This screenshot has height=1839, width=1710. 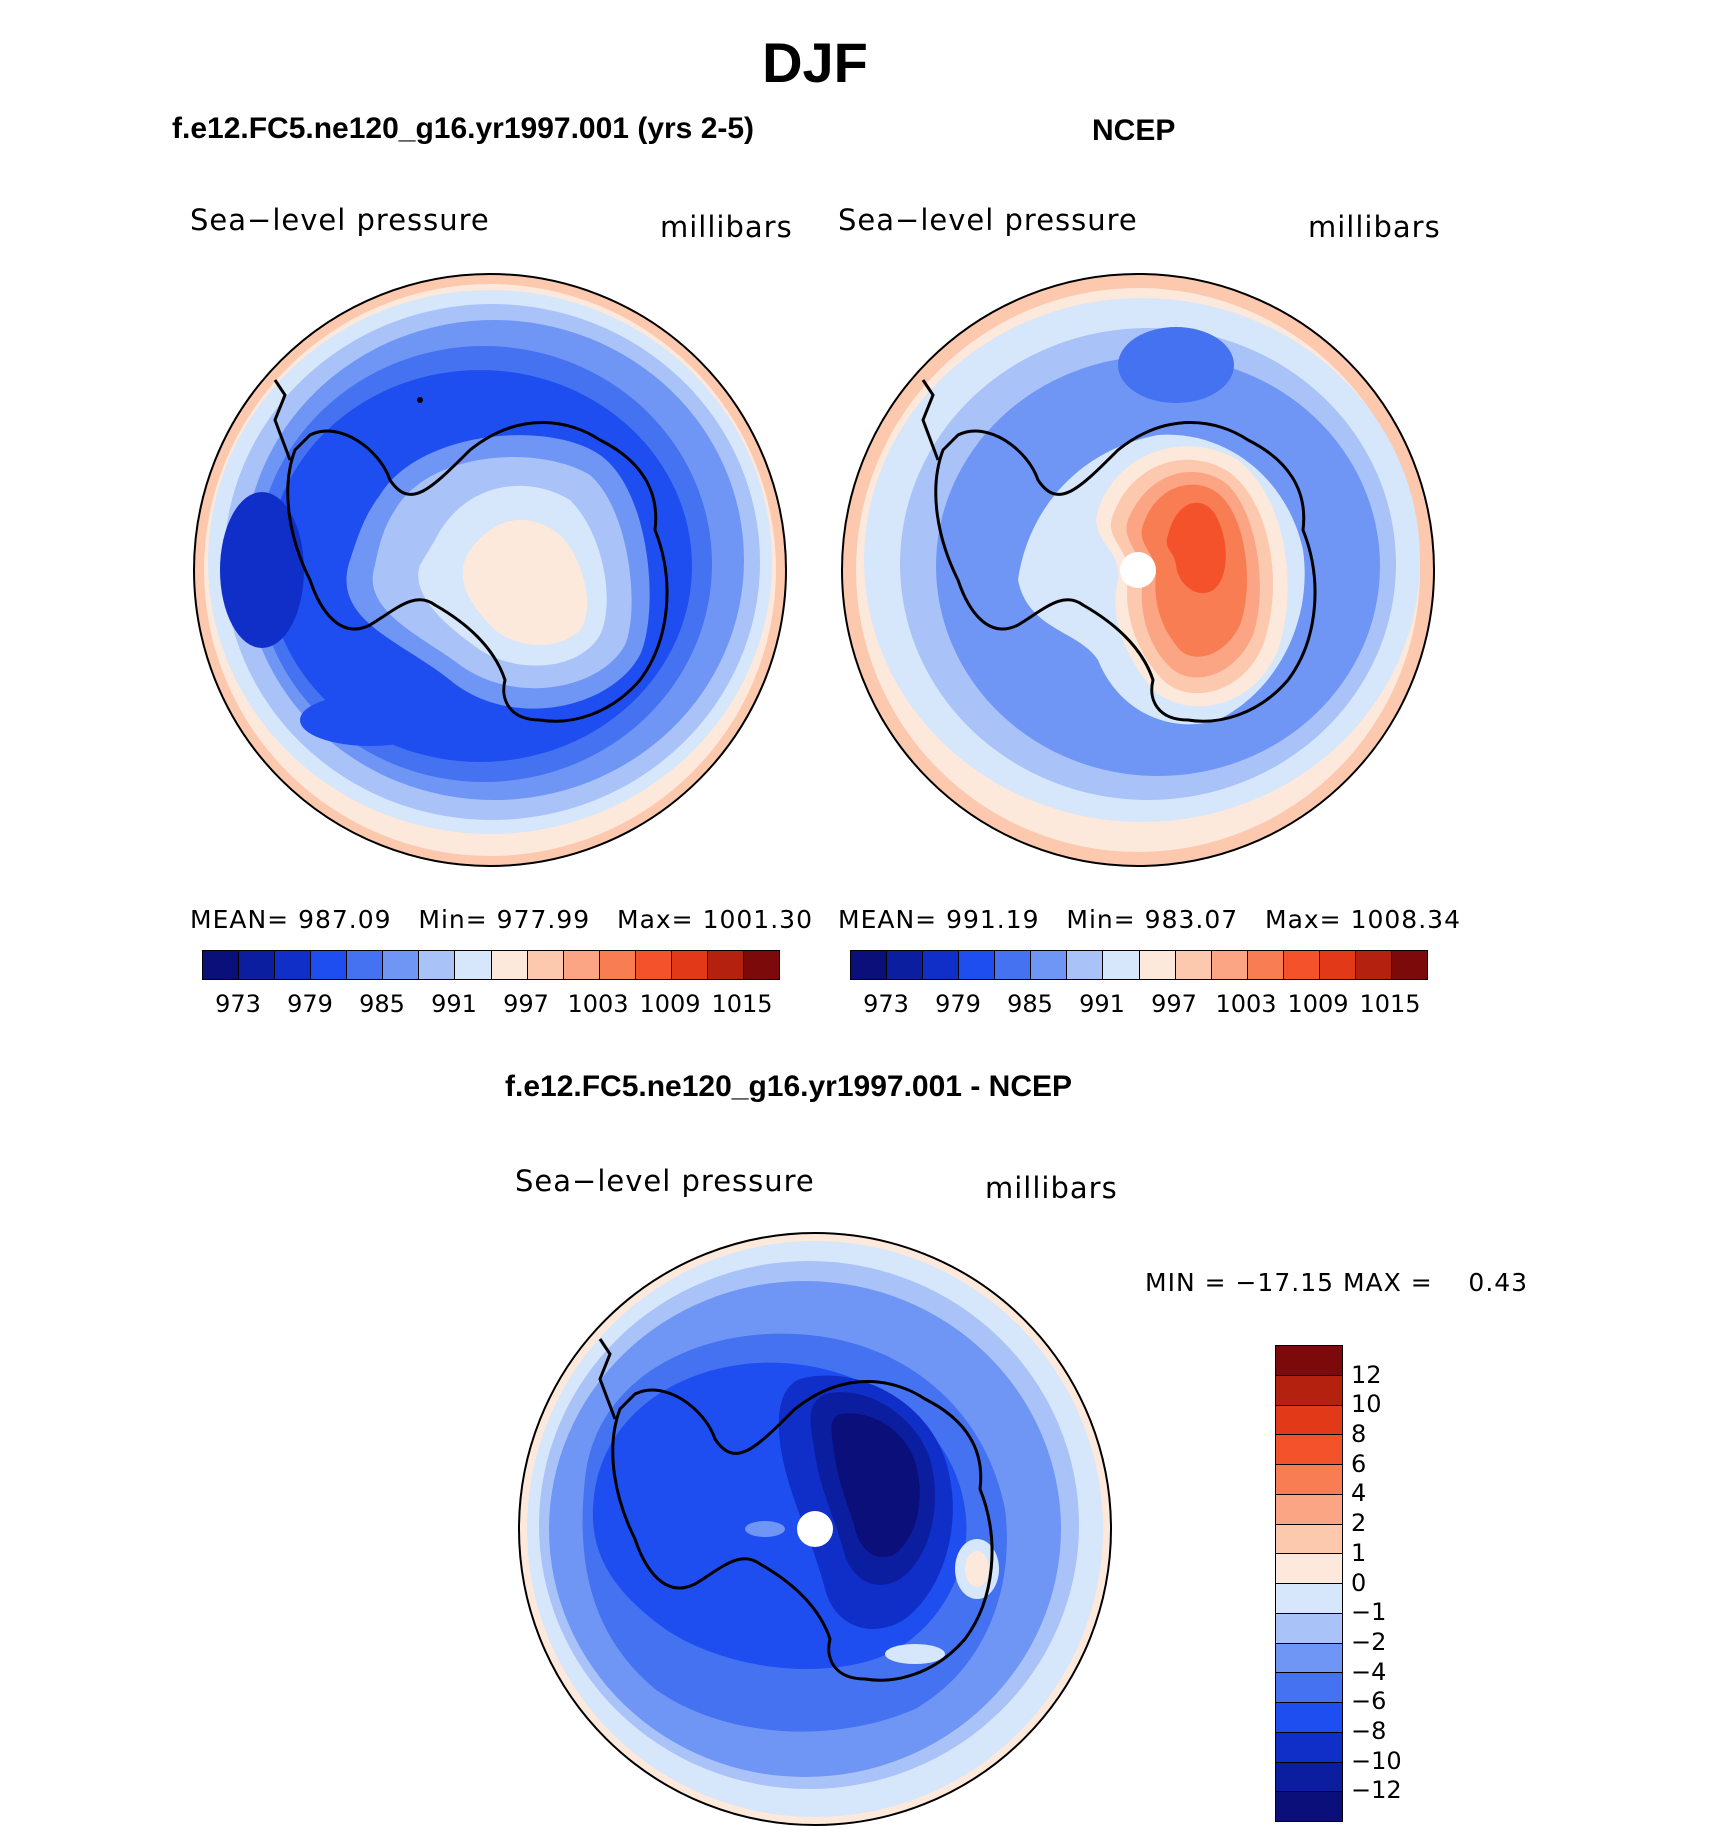 What do you see at coordinates (340, 220) in the screenshot?
I see `model-variable-label: Sea−level pressure` at bounding box center [340, 220].